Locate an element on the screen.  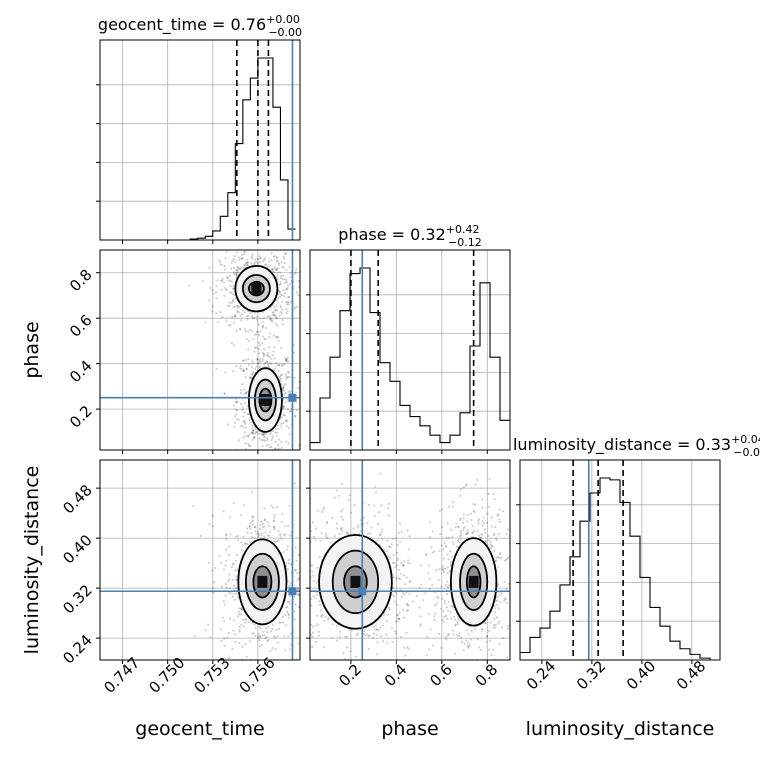
title-upper-error: +0.04 is located at coordinates (745, 439).